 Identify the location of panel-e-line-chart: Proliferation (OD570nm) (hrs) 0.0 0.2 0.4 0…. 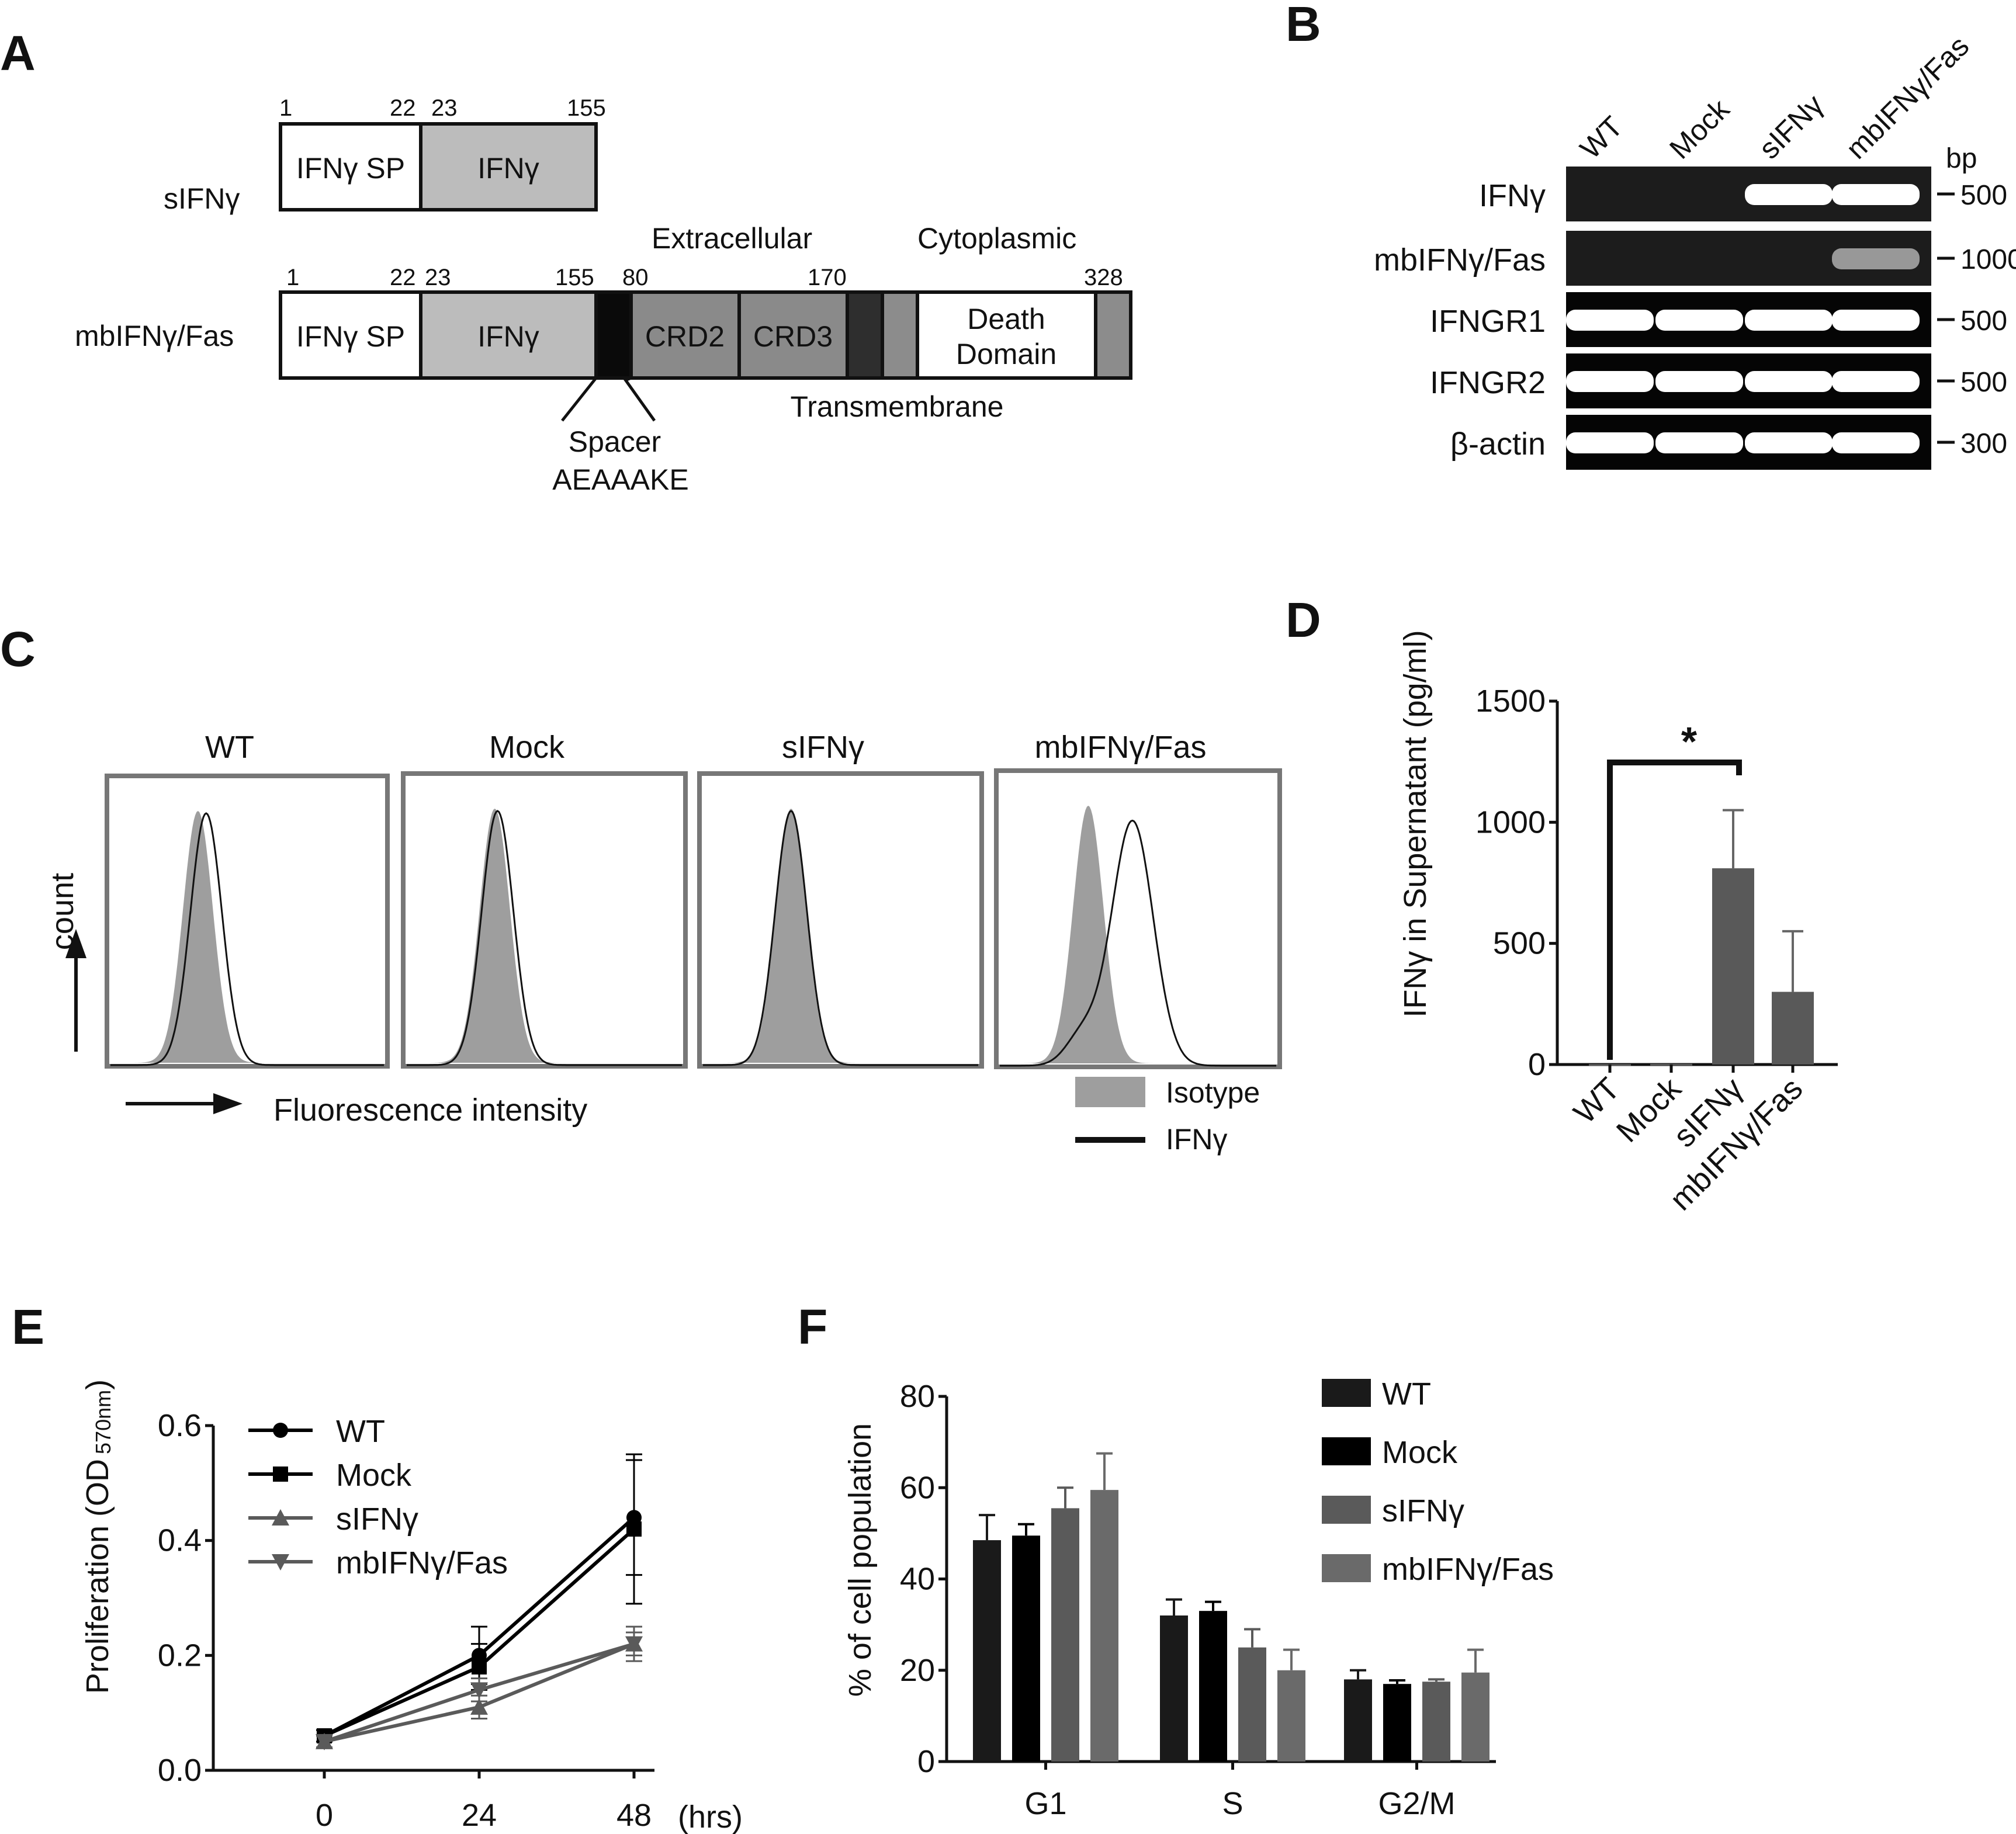
(411, 1606).